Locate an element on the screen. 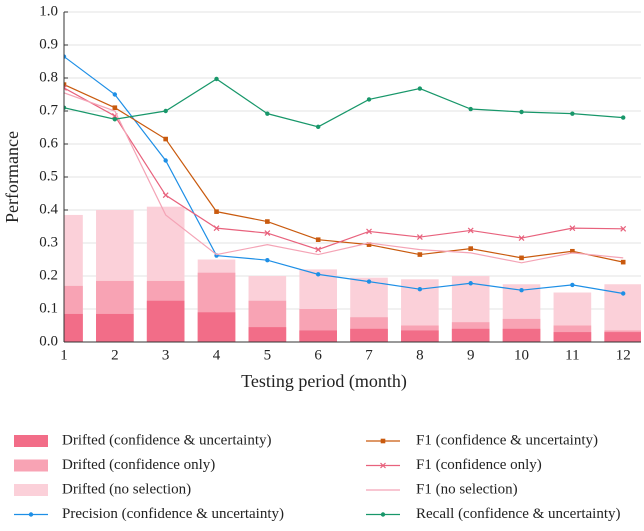  x-tick-label: 5 is located at coordinates (268, 355).